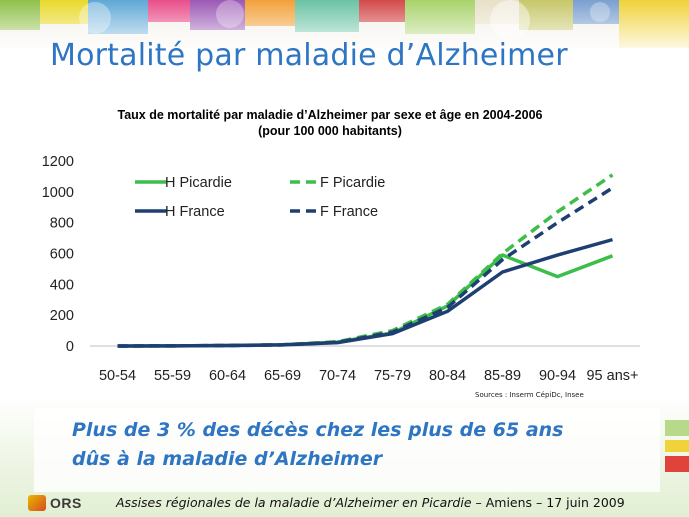 Image resolution: width=689 pixels, height=517 pixels. I want to click on series-line, so click(365, 300).